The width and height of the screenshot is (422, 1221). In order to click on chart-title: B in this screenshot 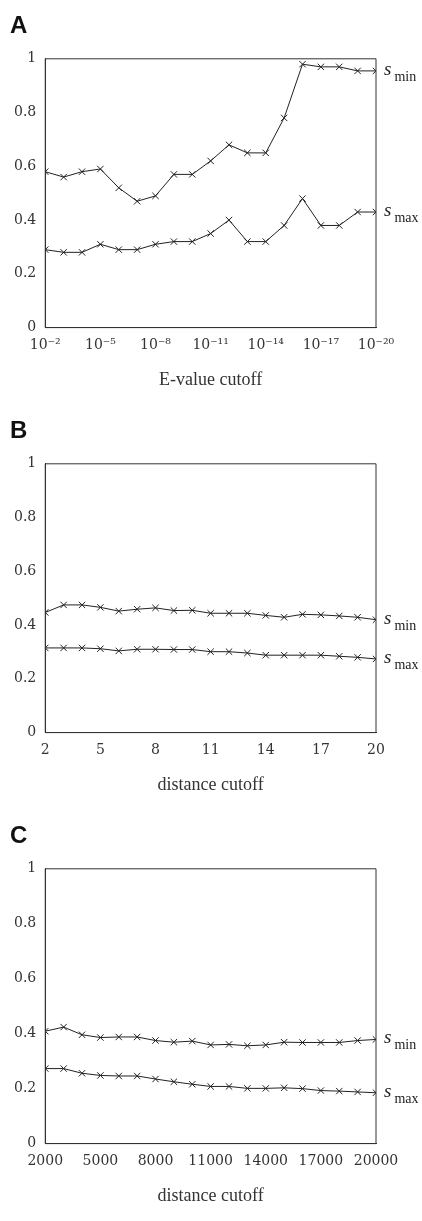, I will do `click(19, 430)`.